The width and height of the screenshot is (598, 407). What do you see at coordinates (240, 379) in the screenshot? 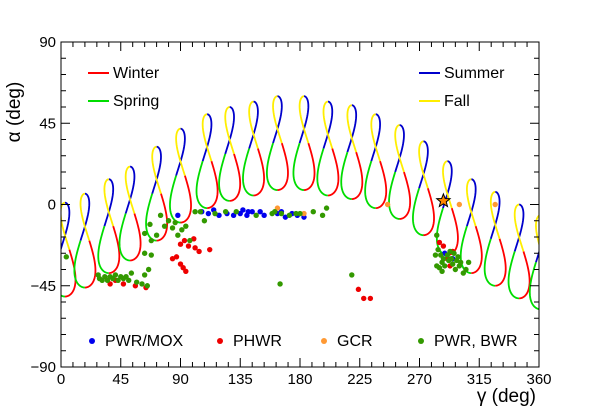
I see `x-tick-label: 135` at bounding box center [240, 379].